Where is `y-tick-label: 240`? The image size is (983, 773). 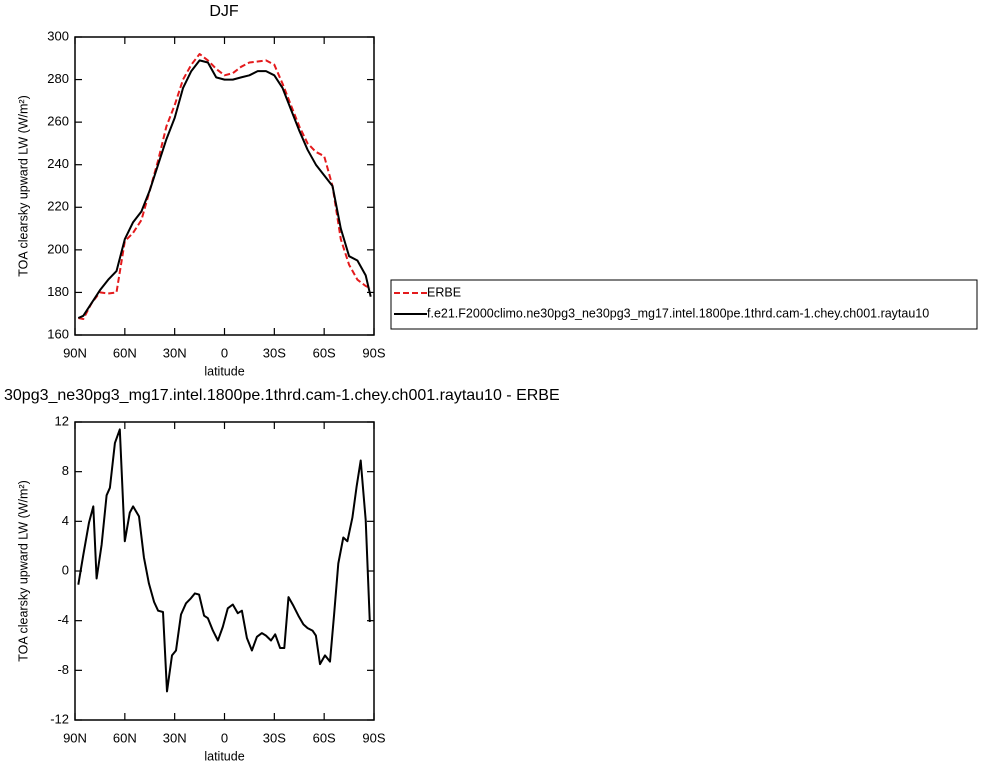
y-tick-label: 240 is located at coordinates (58, 163).